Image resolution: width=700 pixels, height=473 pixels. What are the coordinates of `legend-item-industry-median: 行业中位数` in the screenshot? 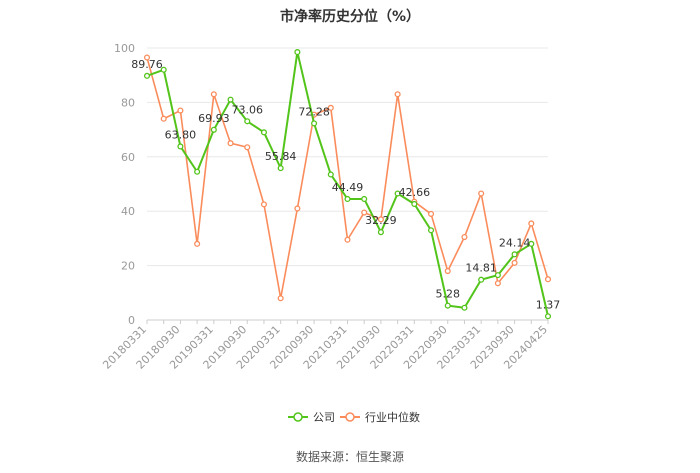 It's located at (380, 417).